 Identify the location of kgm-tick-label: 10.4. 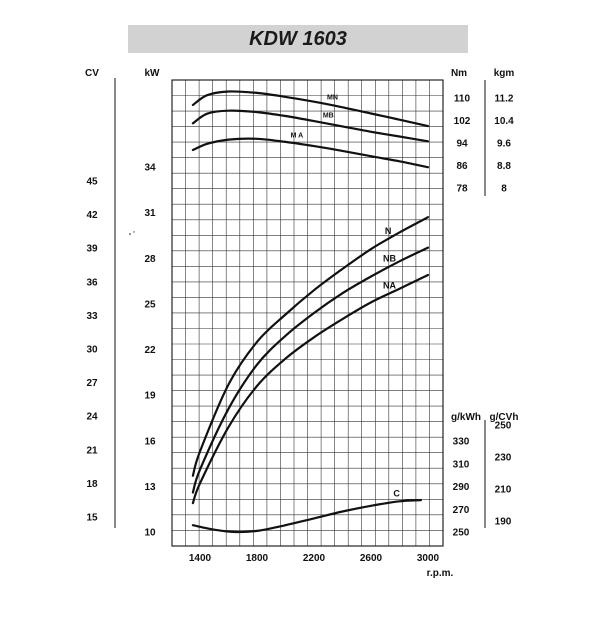
(504, 121).